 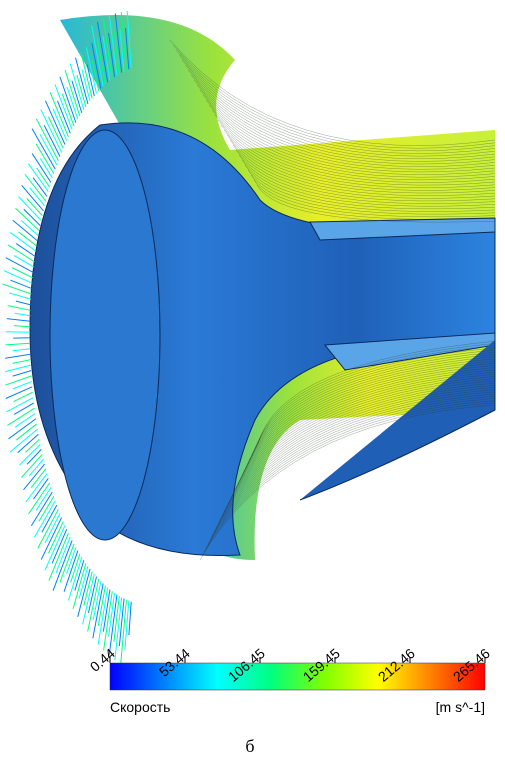 What do you see at coordinates (297, 676) in the screenshot?
I see `colorbar-gradient` at bounding box center [297, 676].